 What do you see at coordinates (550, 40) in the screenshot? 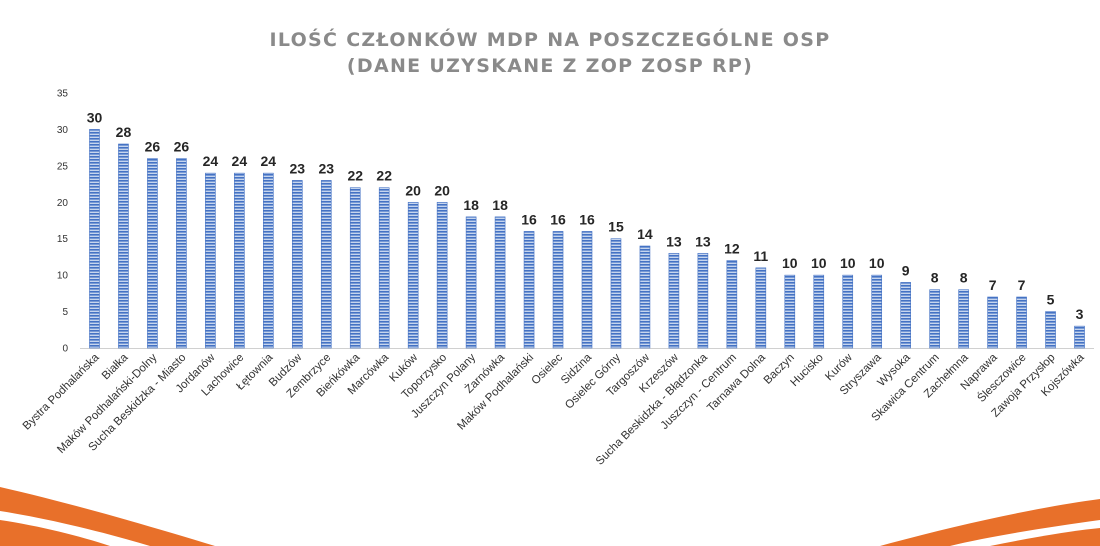
I see `chart-title-line-1: ILOŚĆ CZŁONKÓW MDP NA POSZCZEGÓLNE OSP` at bounding box center [550, 40].